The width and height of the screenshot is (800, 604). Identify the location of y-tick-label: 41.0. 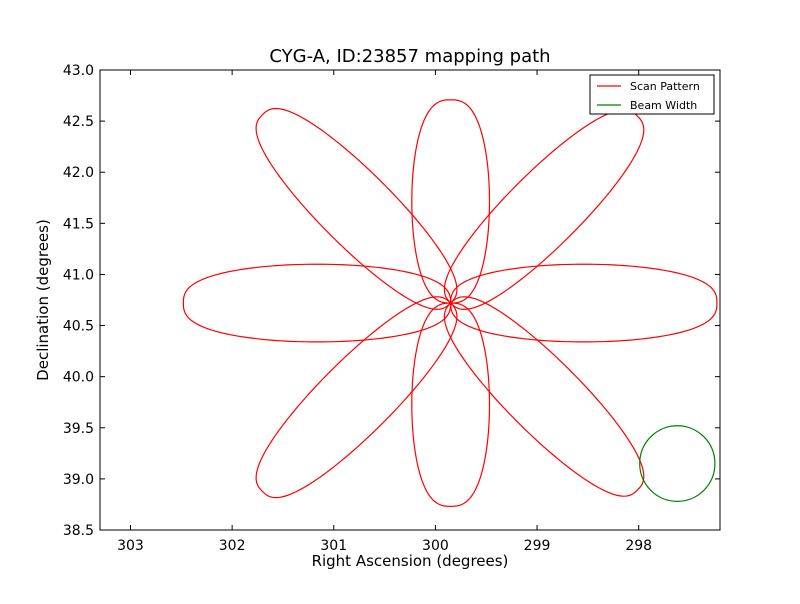
(78, 275).